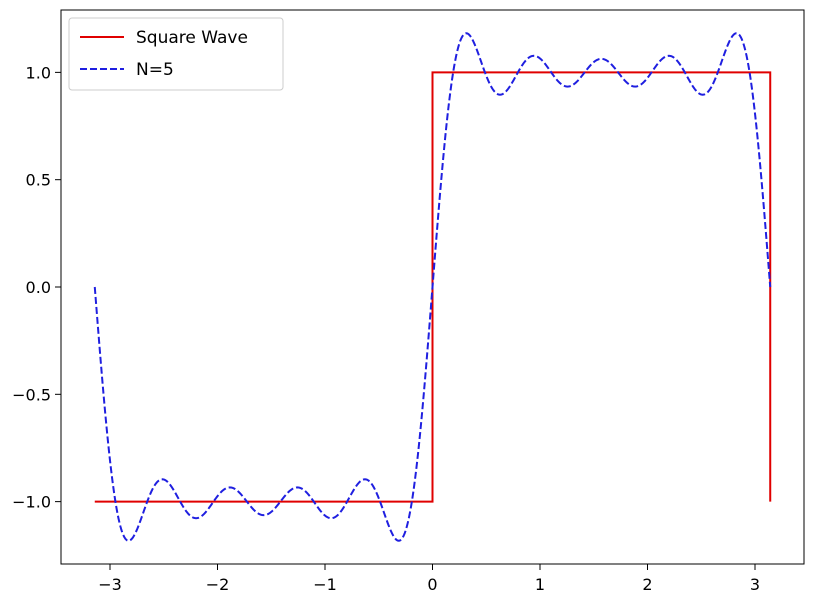 The height and width of the screenshot is (604, 828). I want to click on y-tick-label: 0.0, so click(38, 287).